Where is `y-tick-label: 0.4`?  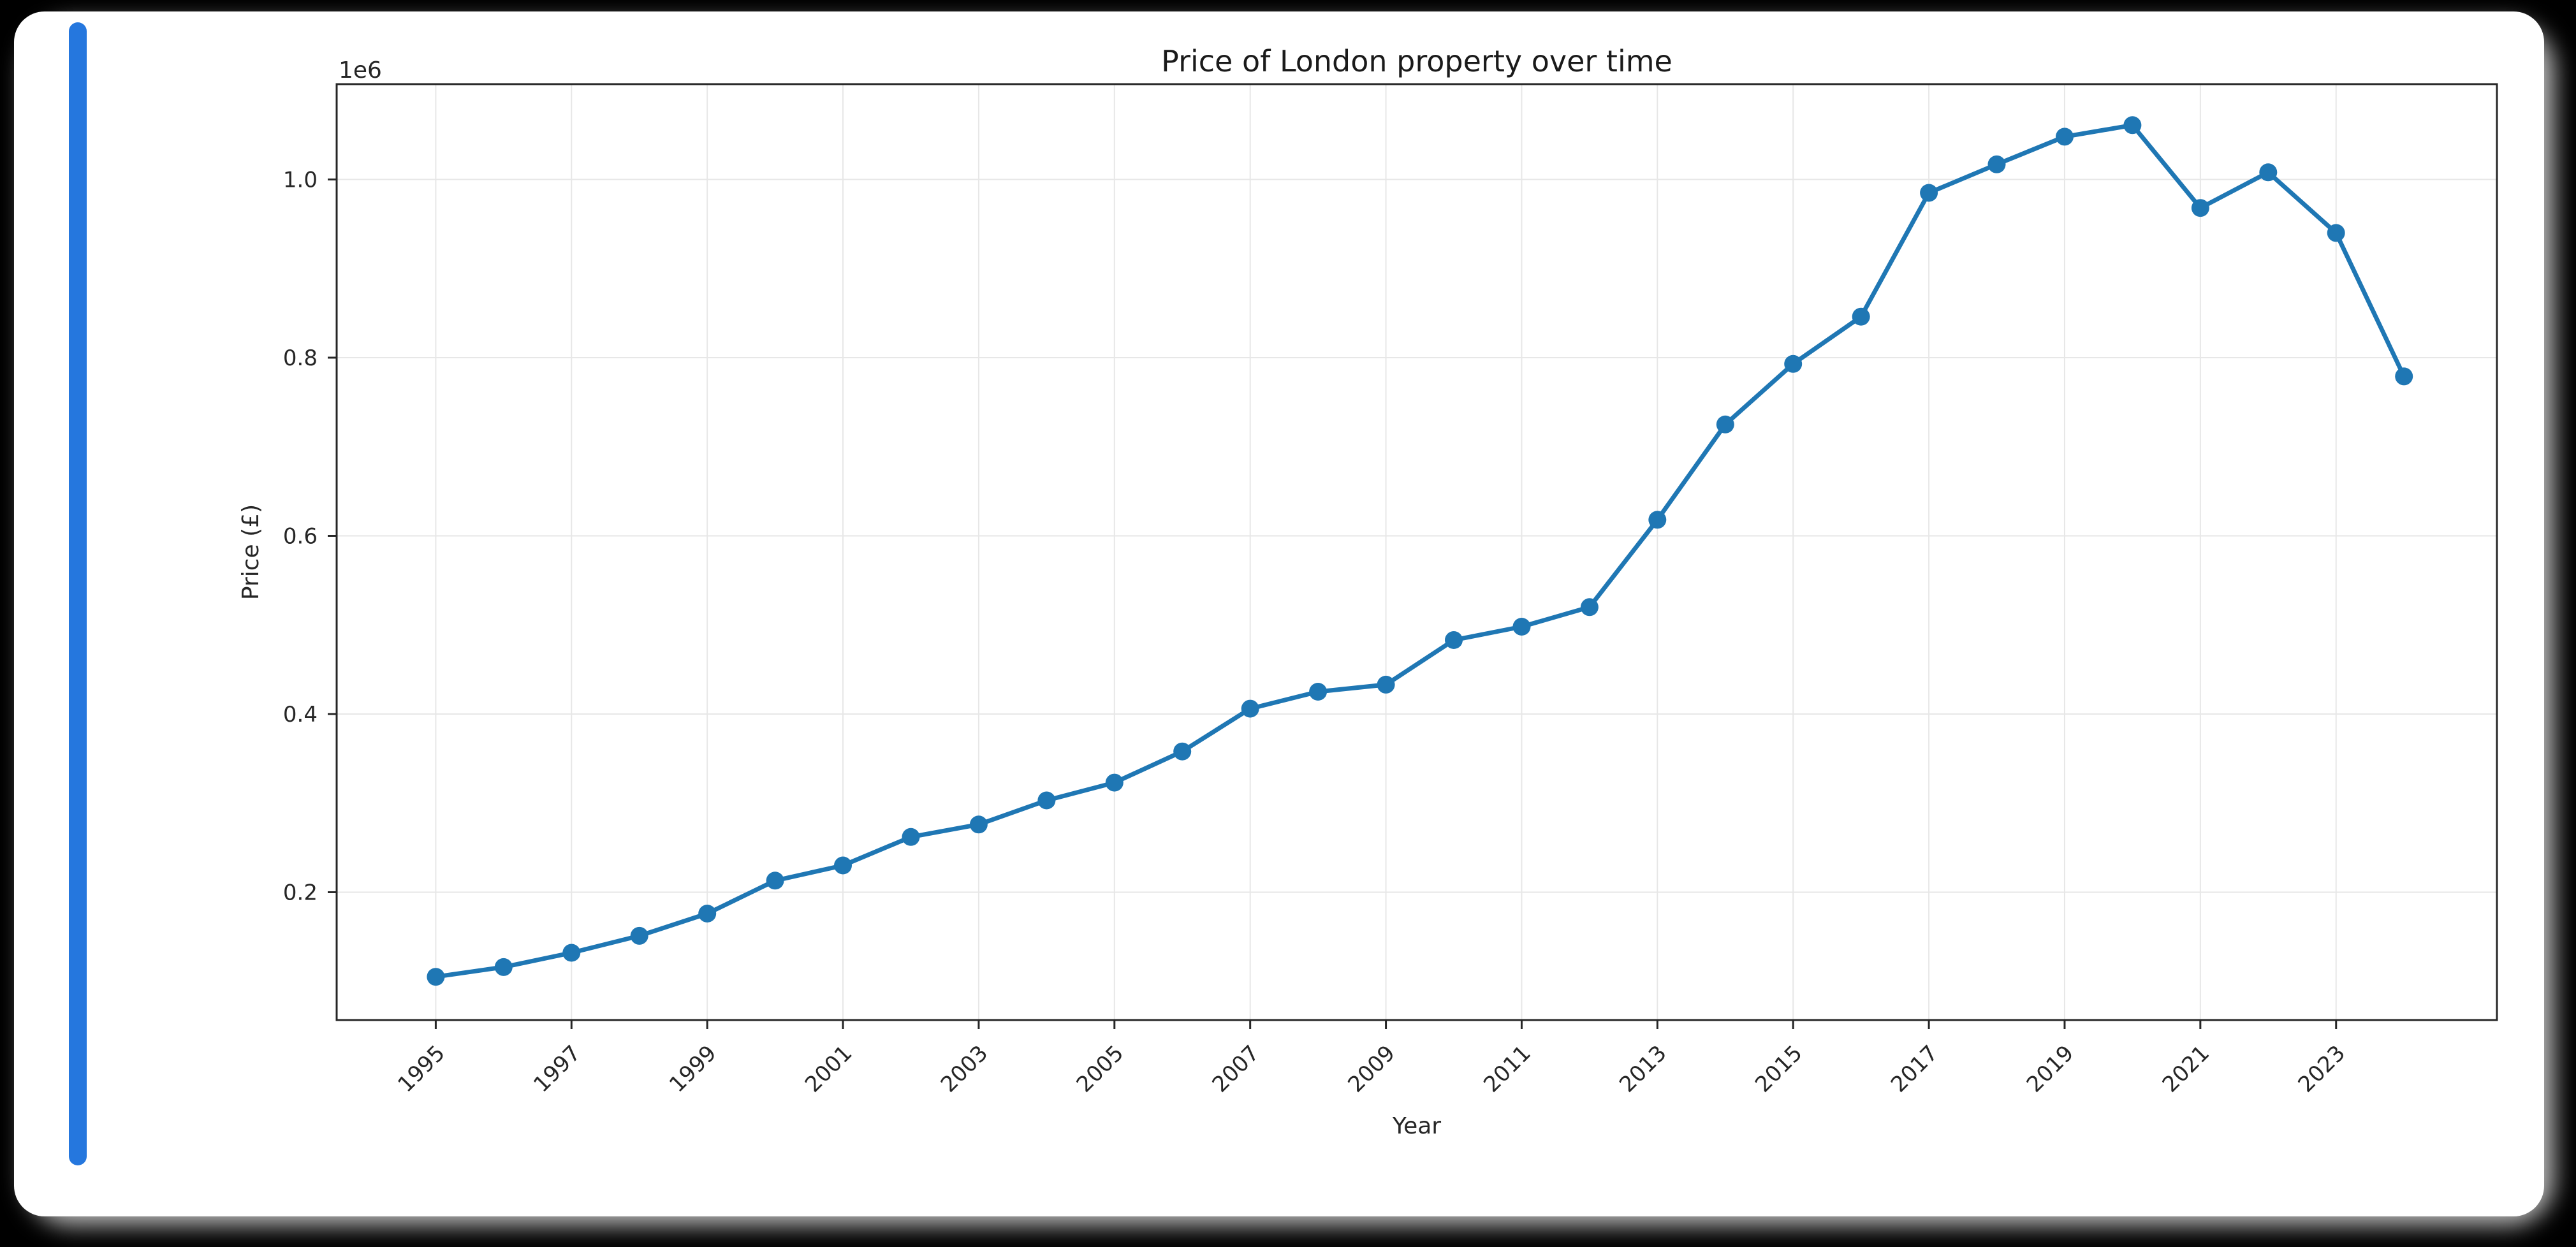
y-tick-label: 0.4 is located at coordinates (300, 714).